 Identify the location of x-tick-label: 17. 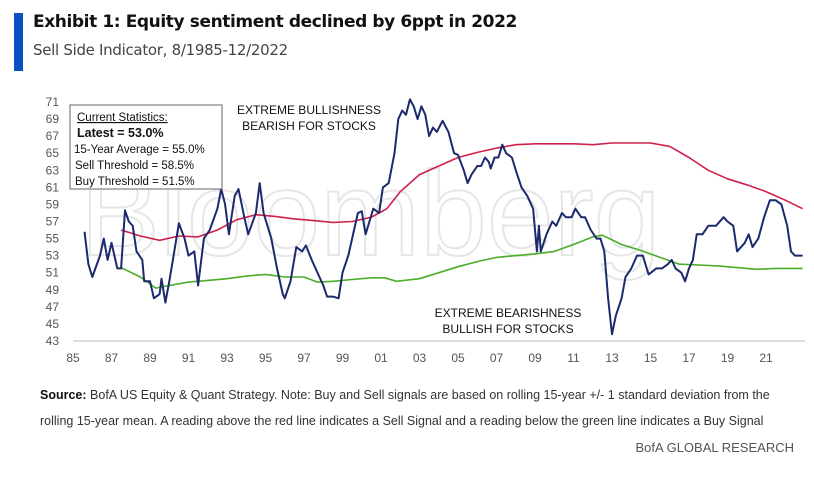
(689, 358).